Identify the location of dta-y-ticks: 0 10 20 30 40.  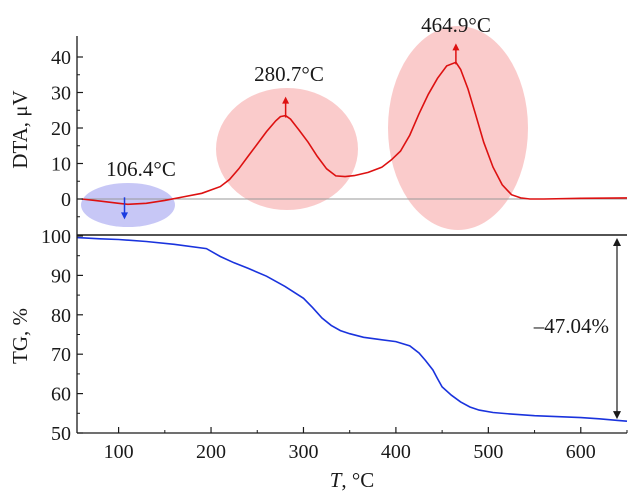
(67, 132).